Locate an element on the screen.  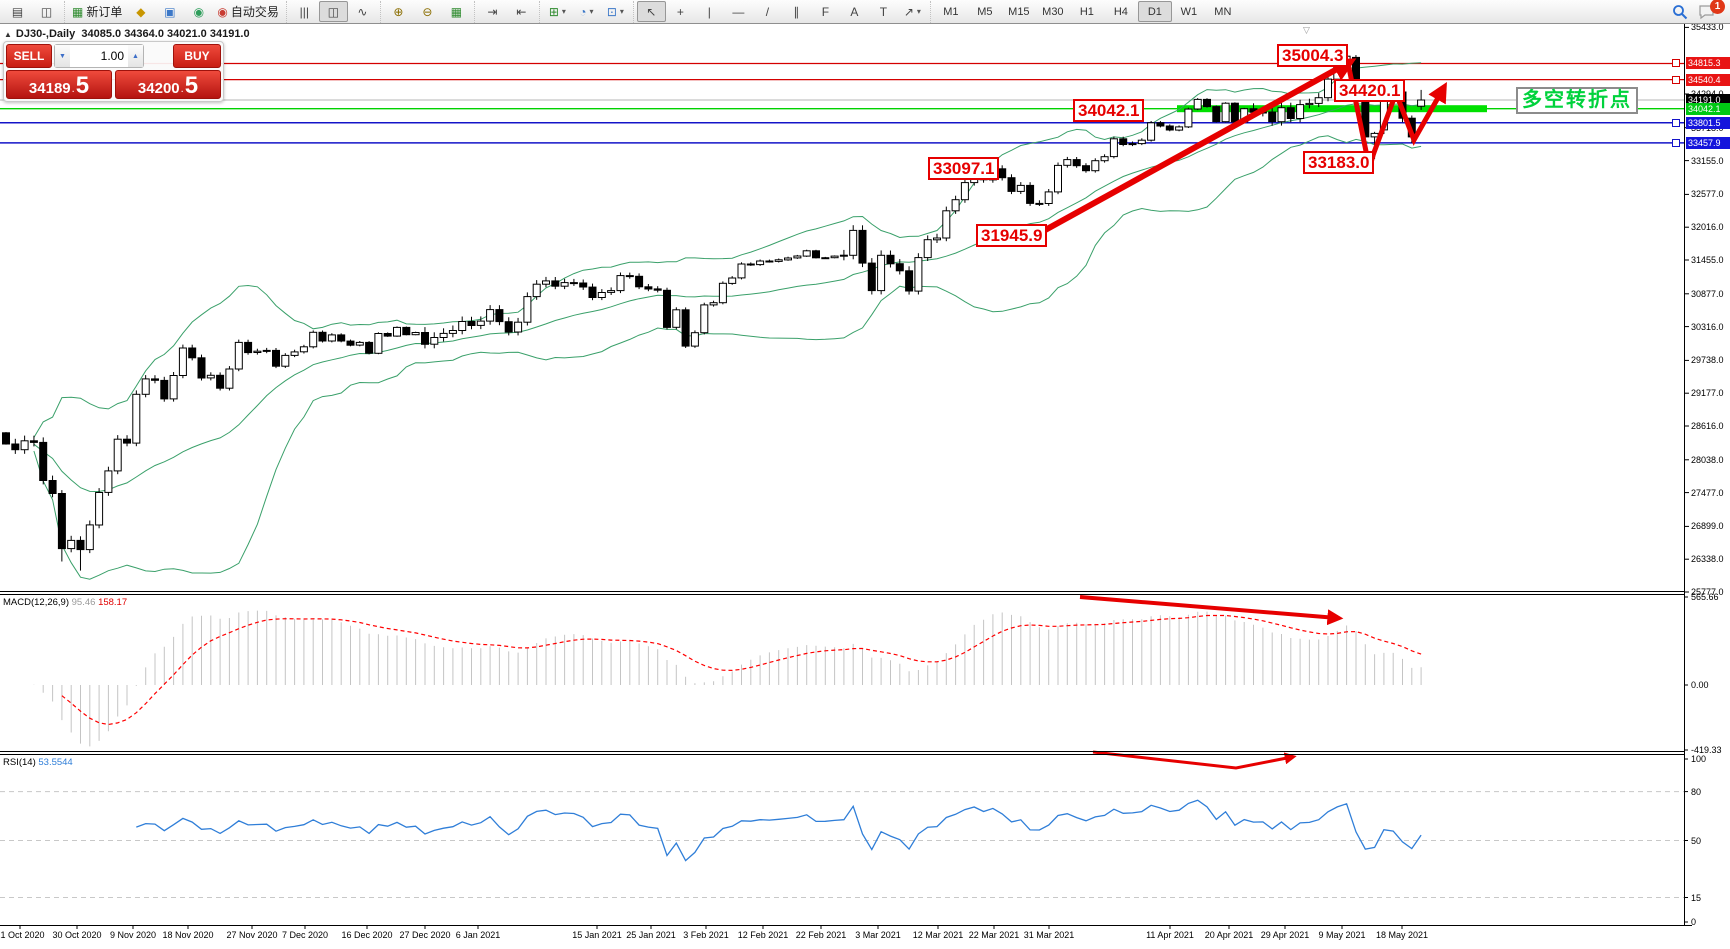
tf-w1: W1 is located at coordinates (1189, 11).